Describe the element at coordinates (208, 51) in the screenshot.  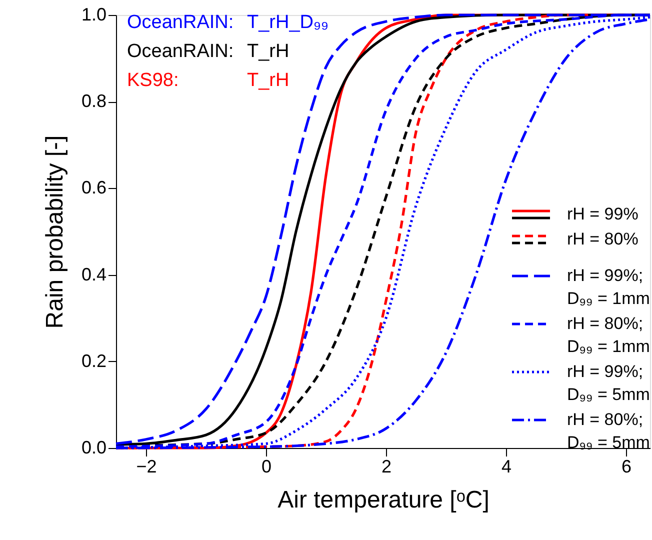
I see `annotation: OceanRAIN: T_rH` at that location.